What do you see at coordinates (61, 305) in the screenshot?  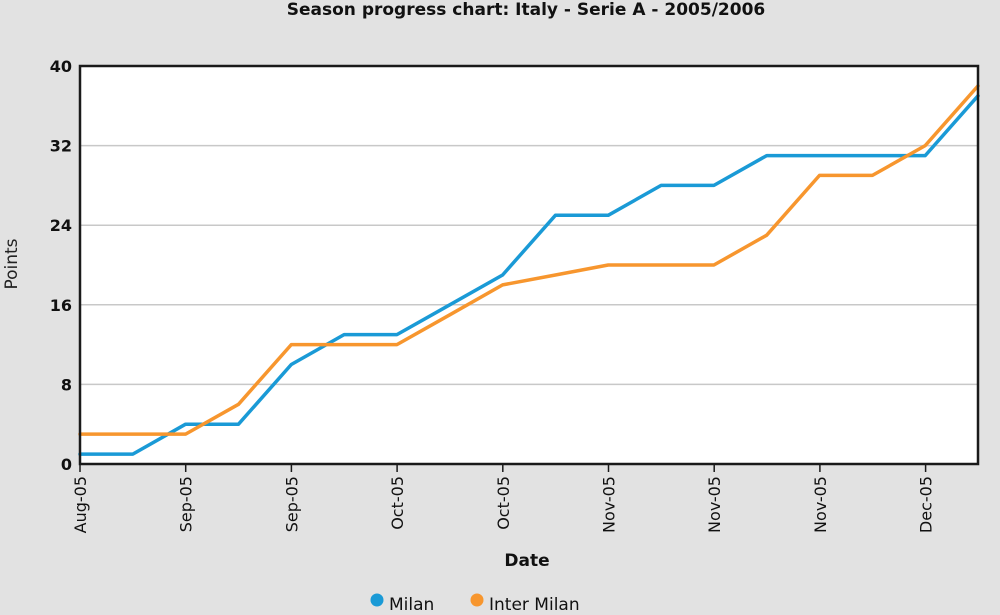 I see `y-tick-label: 16` at bounding box center [61, 305].